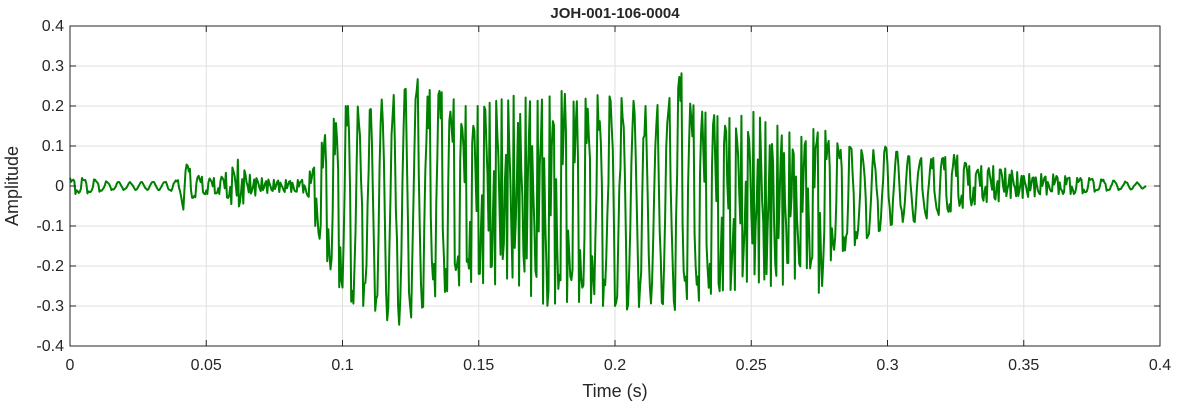  What do you see at coordinates (50, 266) in the screenshot?
I see `y-tick-label: -0.2` at bounding box center [50, 266].